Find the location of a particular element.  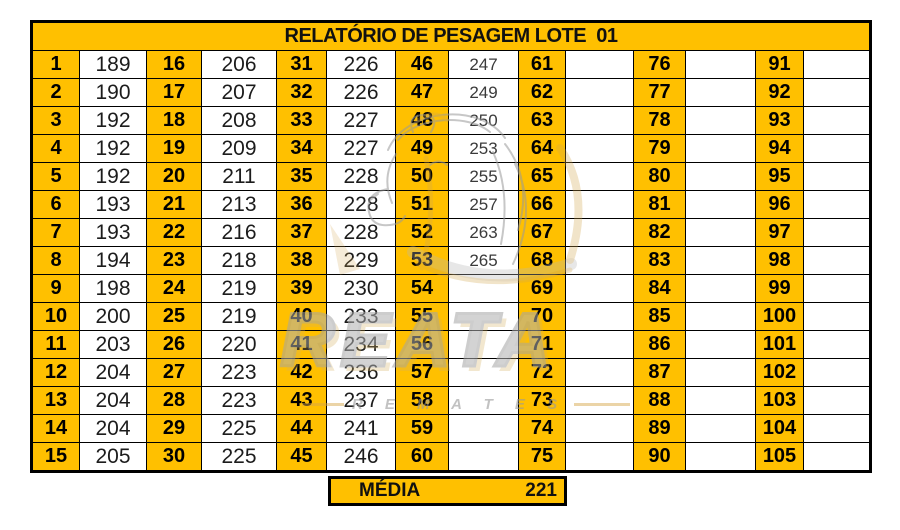

animal-number-cell: 10 is located at coordinates (55, 316).